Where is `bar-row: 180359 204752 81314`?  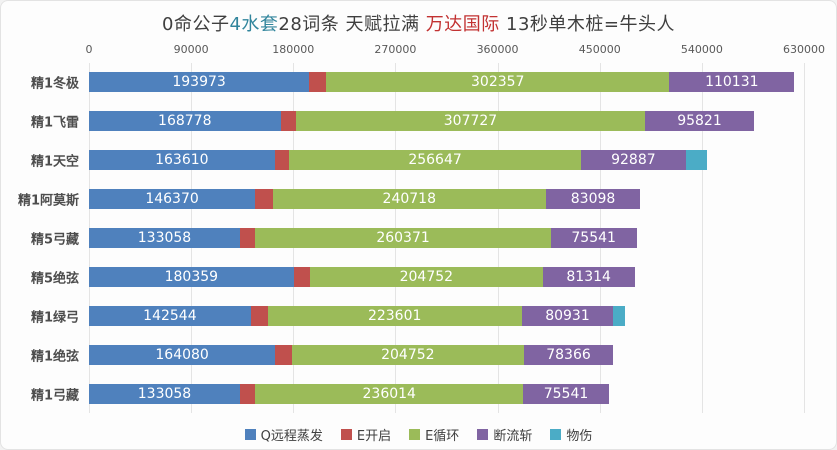
bar-row: 180359 204752 81314 is located at coordinates (446, 276).